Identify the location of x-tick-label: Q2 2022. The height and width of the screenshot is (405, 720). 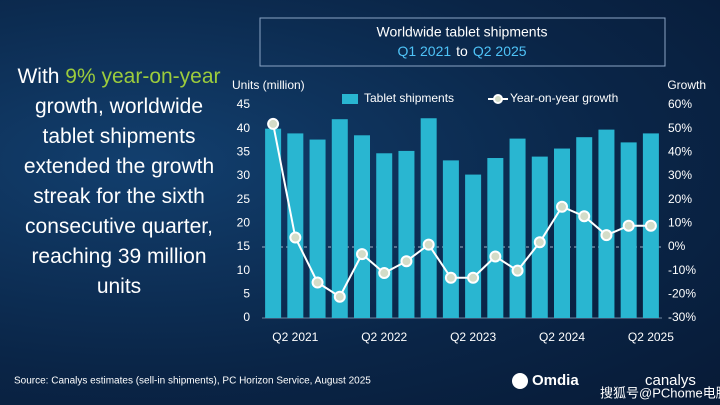
(384, 337).